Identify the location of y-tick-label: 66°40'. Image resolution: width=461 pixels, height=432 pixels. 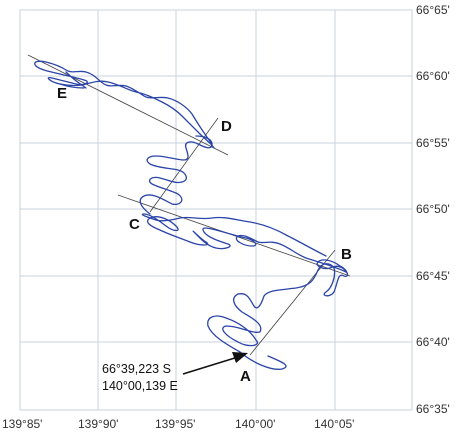
(433, 342).